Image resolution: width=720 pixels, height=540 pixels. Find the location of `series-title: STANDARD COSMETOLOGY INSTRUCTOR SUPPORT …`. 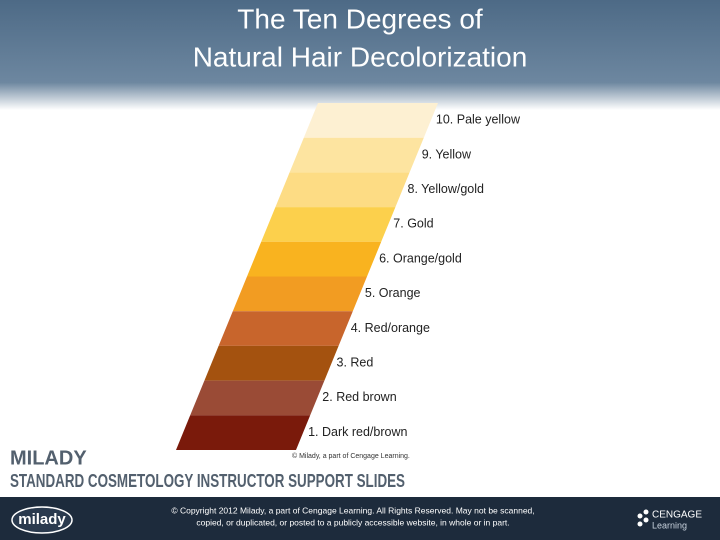

series-title: STANDARD COSMETOLOGY INSTRUCTOR SUPPORT … is located at coordinates (207, 481).